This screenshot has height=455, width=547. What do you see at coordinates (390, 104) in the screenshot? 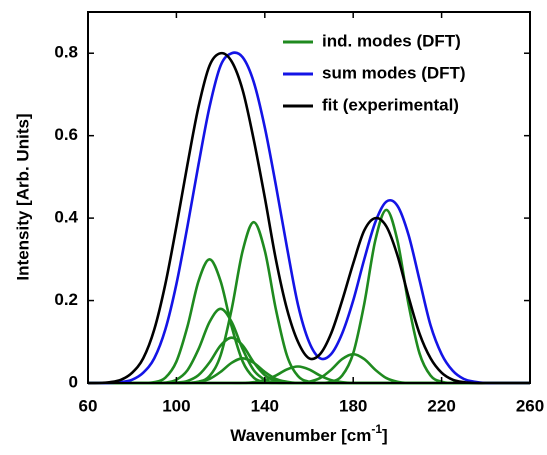
I see `legend-label: fit (experimental)` at bounding box center [390, 104].